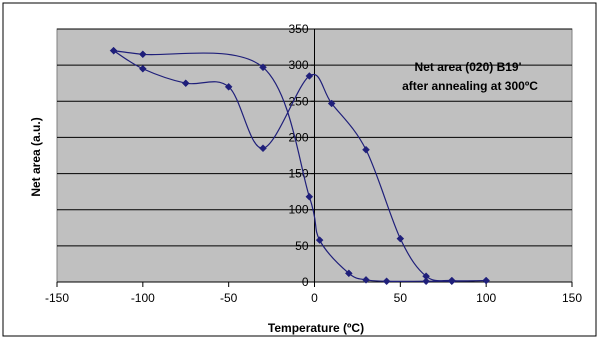 The height and width of the screenshot is (339, 600). Describe the element at coordinates (302, 246) in the screenshot. I see `y-tick-label: 50` at that location.